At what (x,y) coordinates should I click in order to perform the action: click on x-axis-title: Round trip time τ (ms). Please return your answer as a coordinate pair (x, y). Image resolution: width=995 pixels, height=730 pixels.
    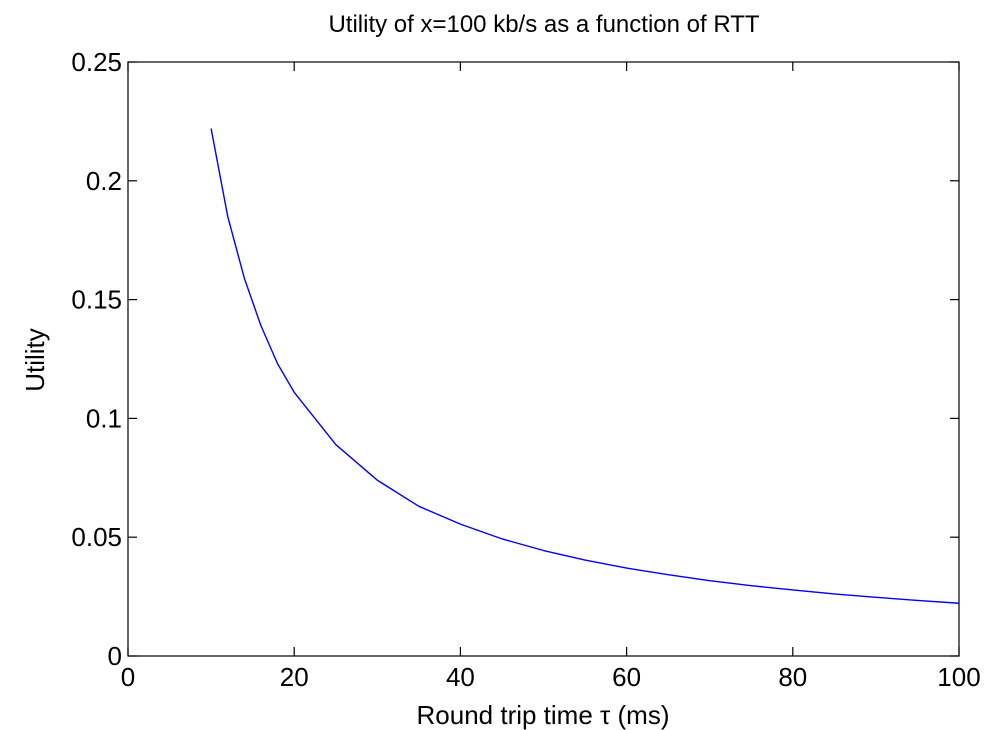
    Looking at the image, I should click on (543, 715).